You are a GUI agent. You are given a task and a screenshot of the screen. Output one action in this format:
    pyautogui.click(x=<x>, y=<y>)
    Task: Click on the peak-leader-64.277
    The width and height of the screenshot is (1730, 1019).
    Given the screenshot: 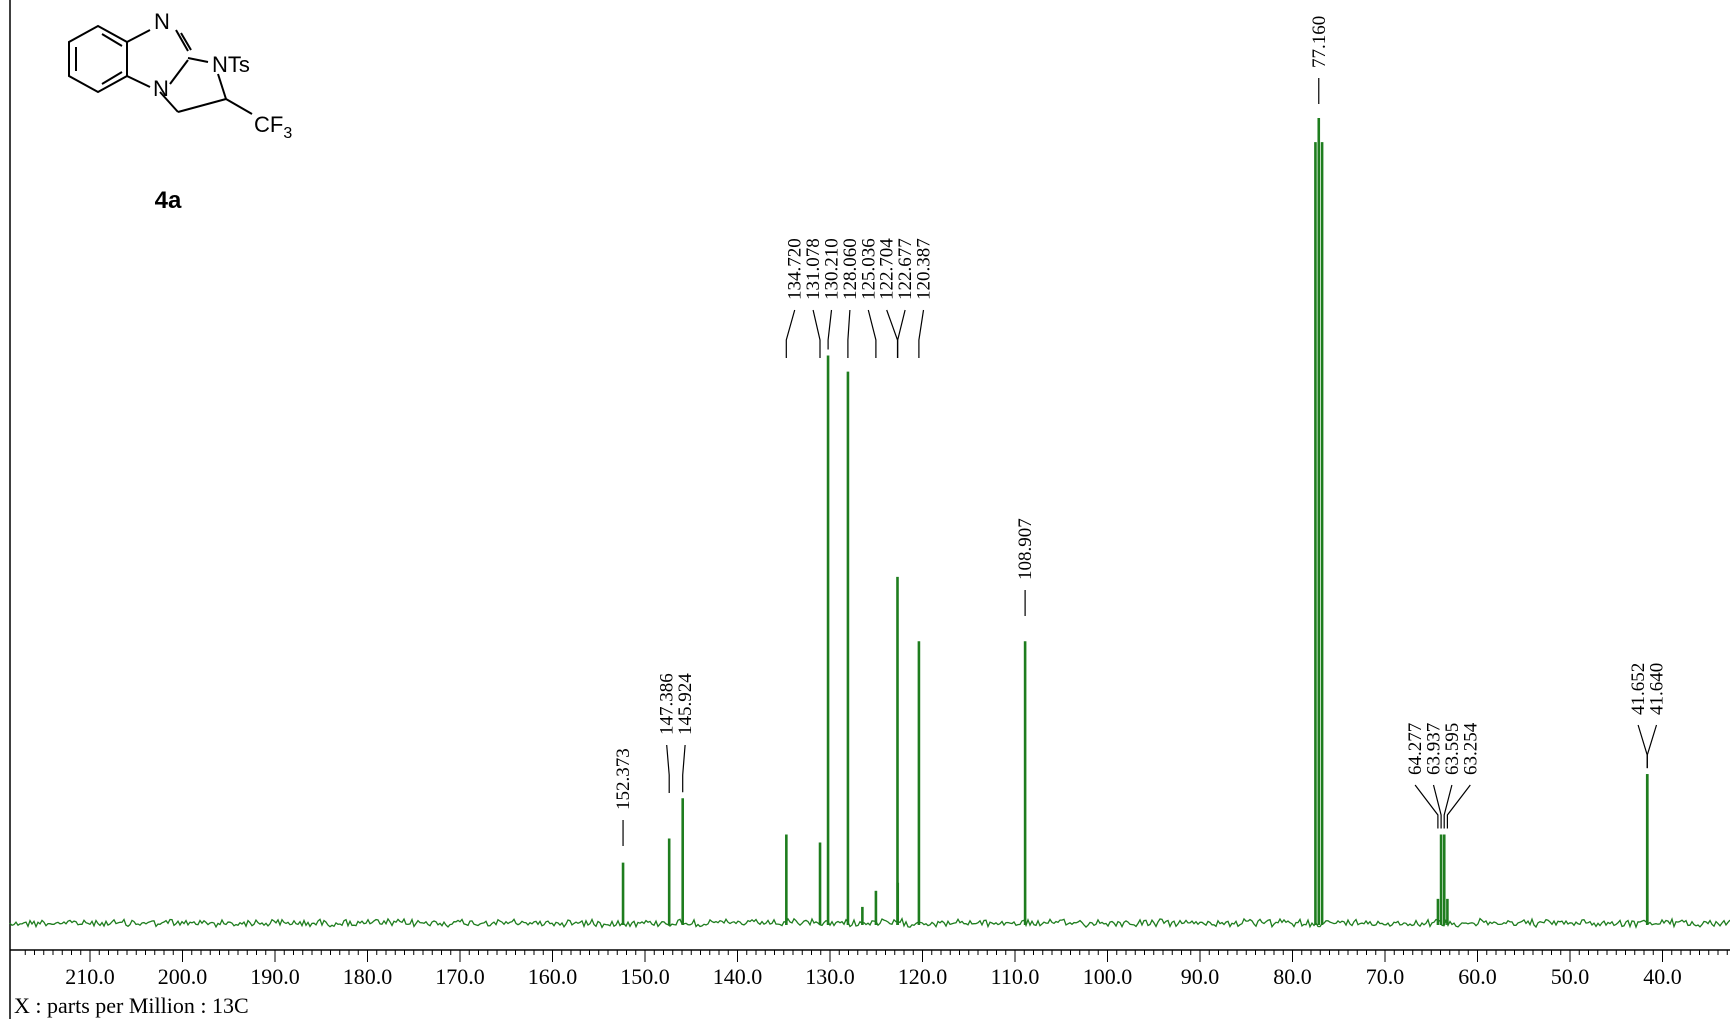 What is the action you would take?
    pyautogui.click(x=1426, y=806)
    